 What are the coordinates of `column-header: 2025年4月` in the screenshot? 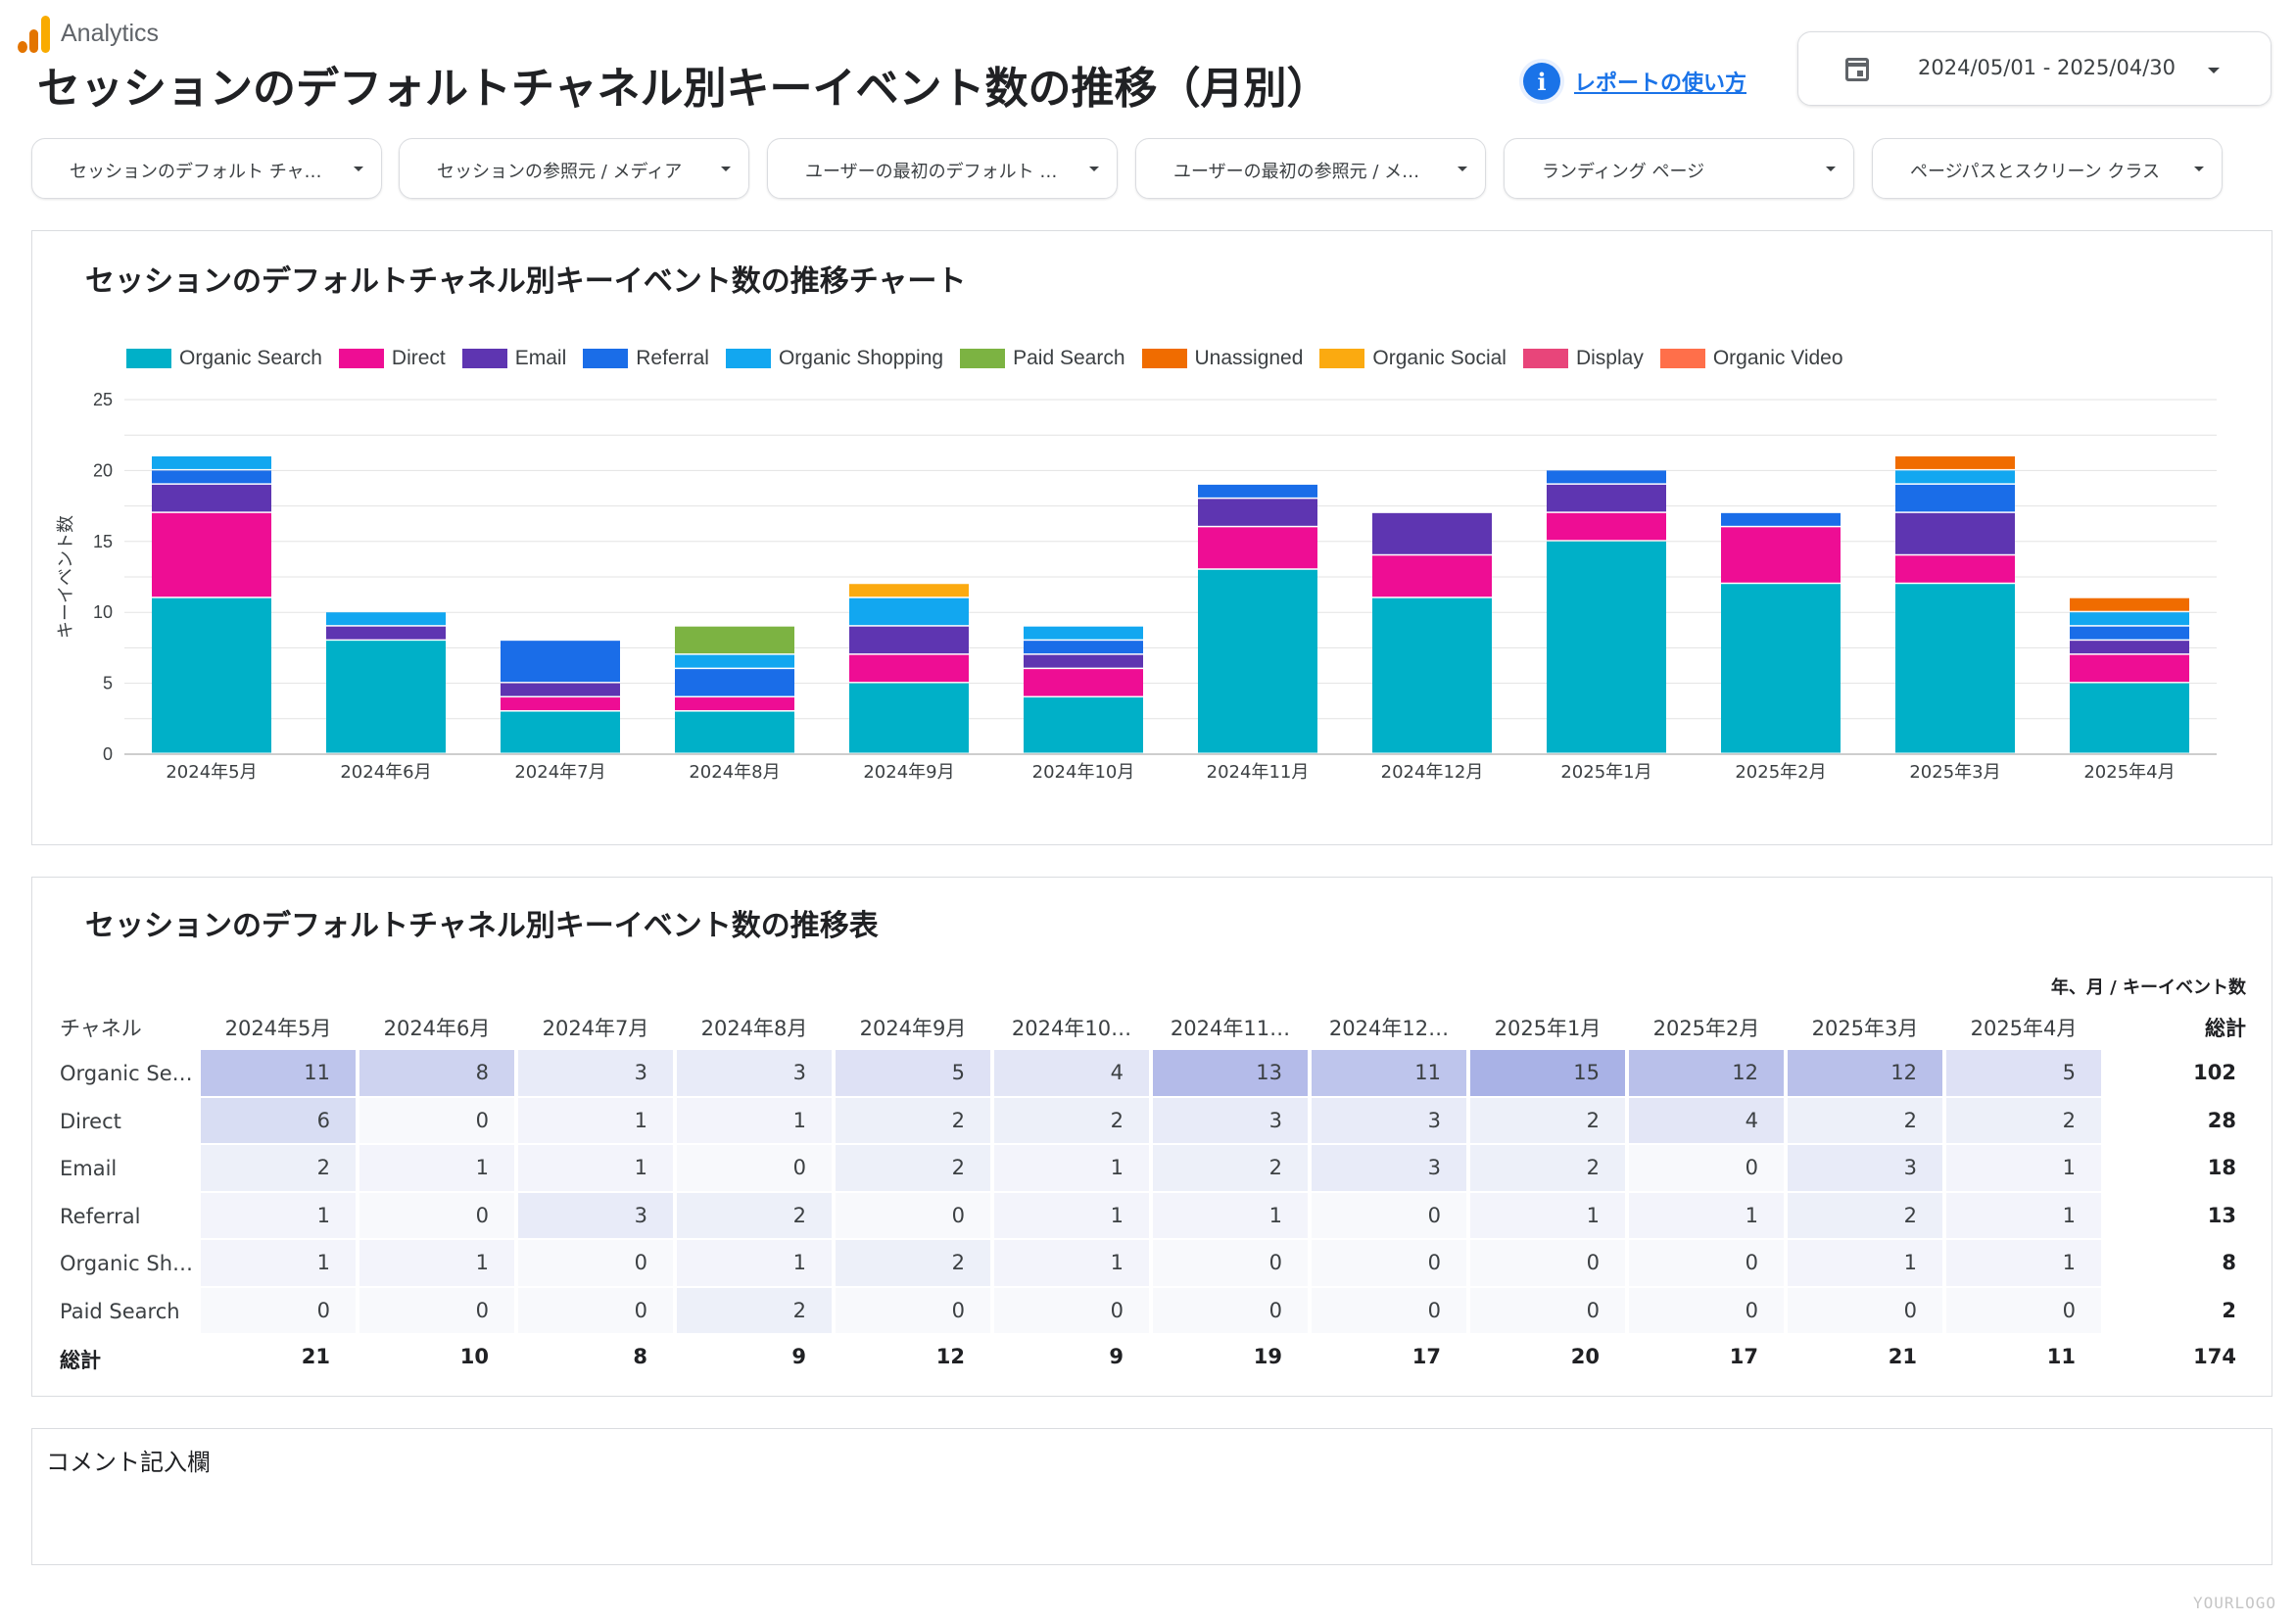 It's located at (2024, 1028).